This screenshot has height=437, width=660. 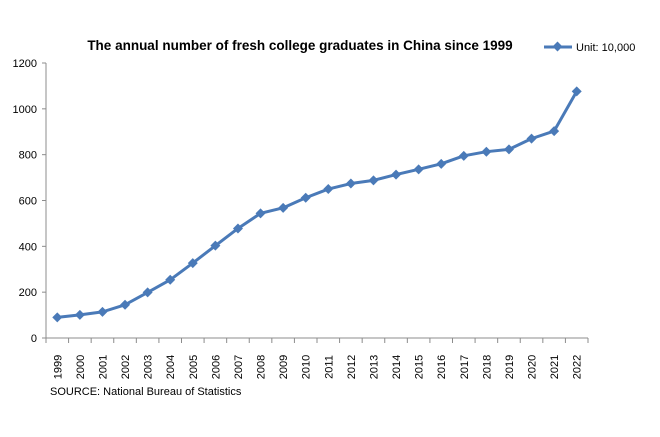 I want to click on x-tick-label: 2022, so click(x=578, y=367).